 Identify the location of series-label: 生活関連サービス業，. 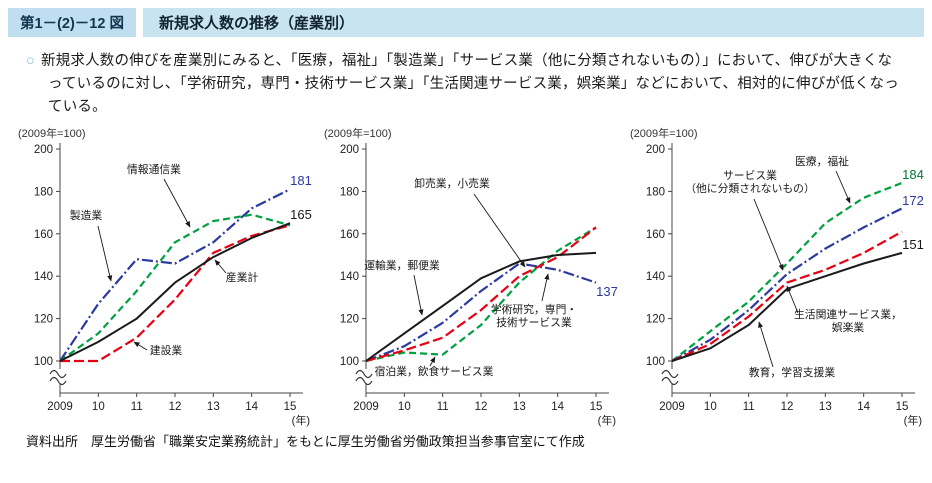
(848, 314).